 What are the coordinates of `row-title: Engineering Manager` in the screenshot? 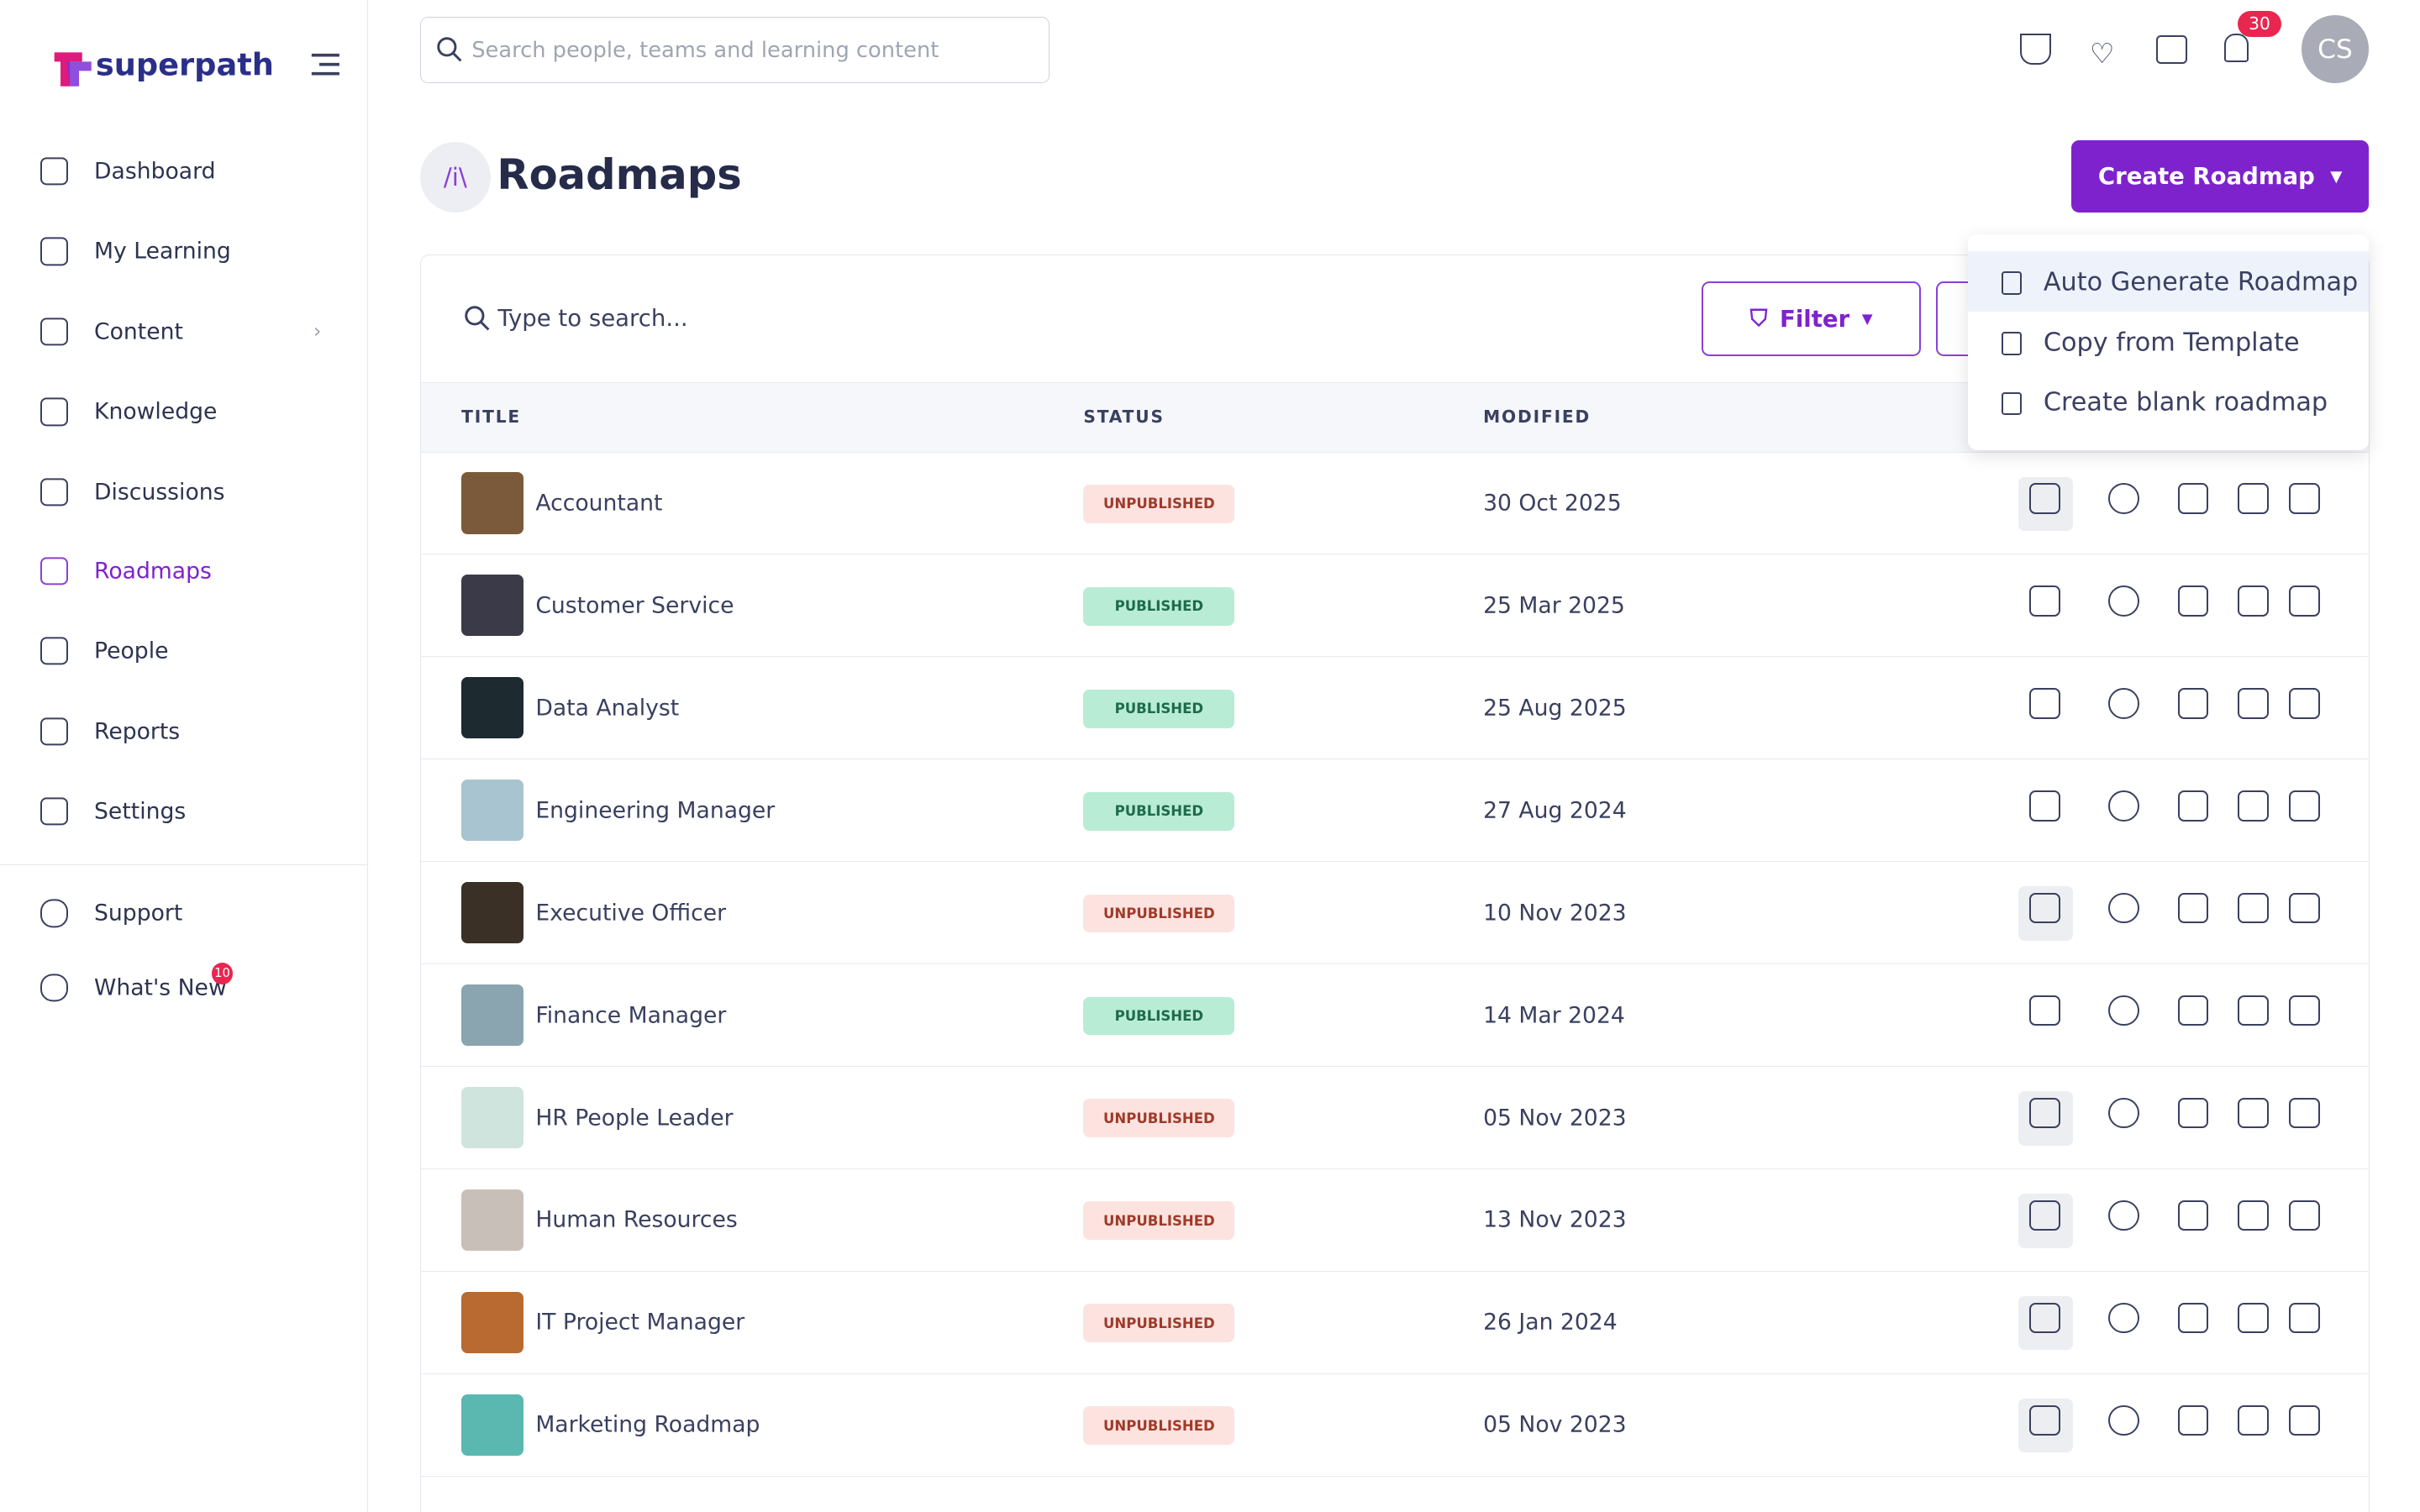 It's located at (656, 810).